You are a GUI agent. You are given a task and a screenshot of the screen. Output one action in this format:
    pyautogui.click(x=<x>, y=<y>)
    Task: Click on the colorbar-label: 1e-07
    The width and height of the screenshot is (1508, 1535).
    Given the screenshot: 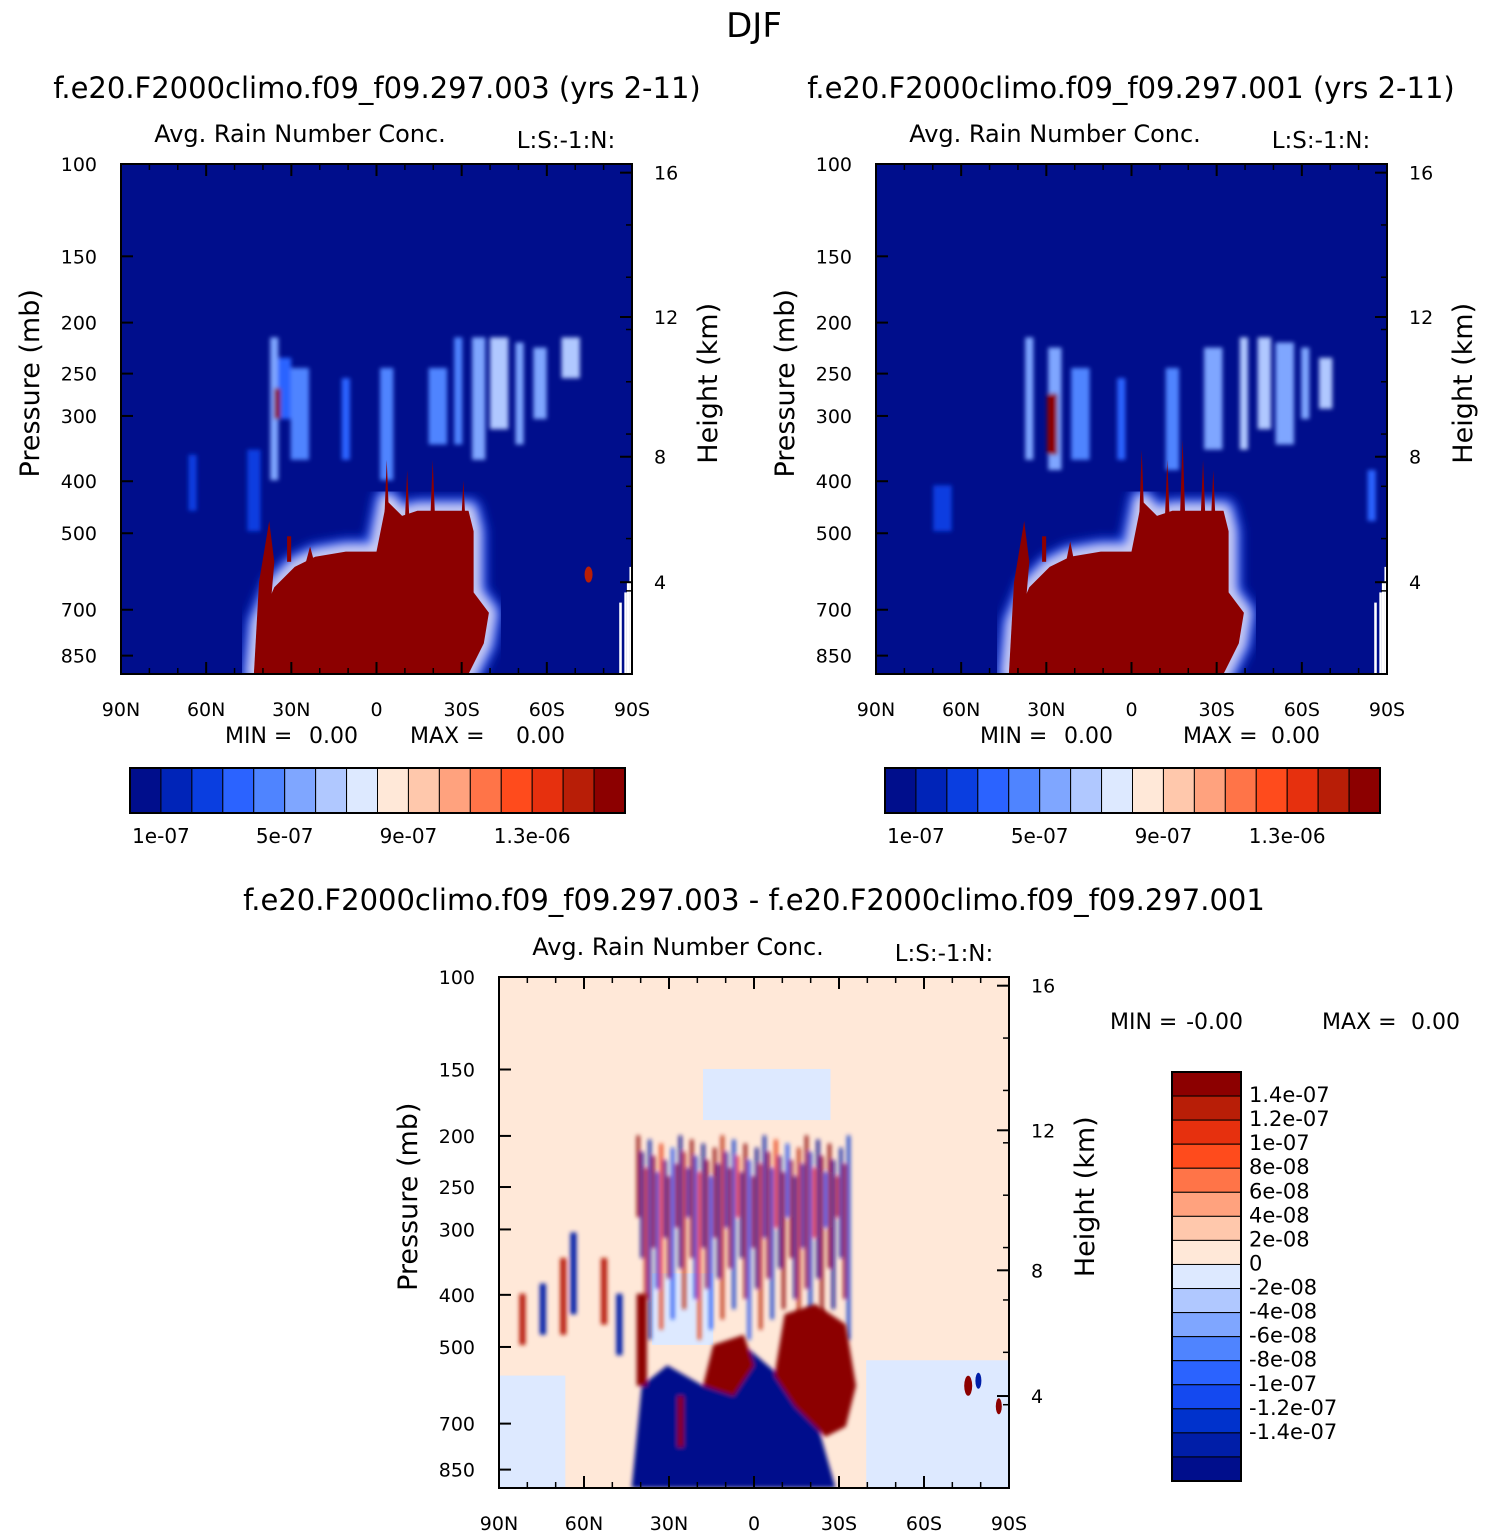 What is the action you would take?
    pyautogui.click(x=1279, y=1143)
    